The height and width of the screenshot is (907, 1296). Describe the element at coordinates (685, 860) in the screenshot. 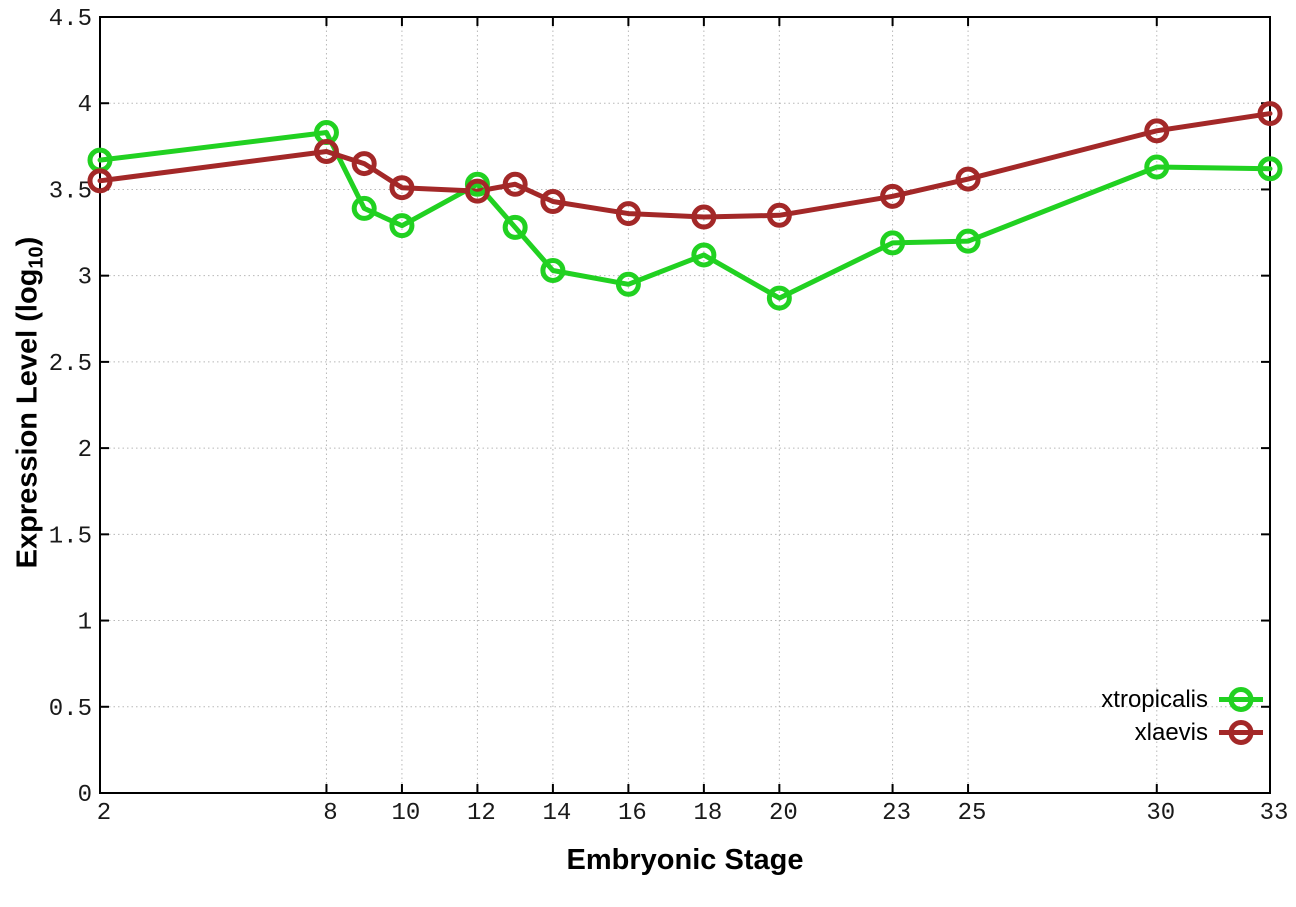

I see `x-axis-title: Embryonic Stage` at that location.